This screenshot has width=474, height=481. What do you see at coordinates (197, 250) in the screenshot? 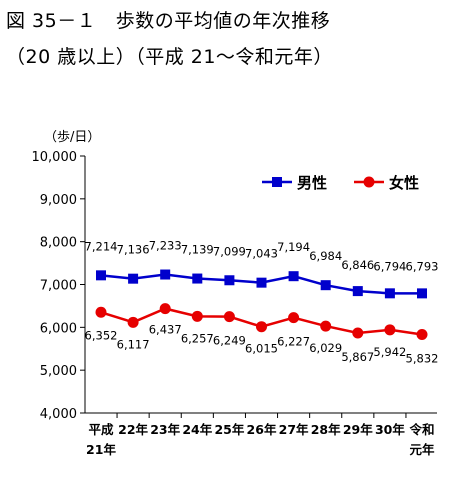
I see `data-label-male: 7,139` at bounding box center [197, 250].